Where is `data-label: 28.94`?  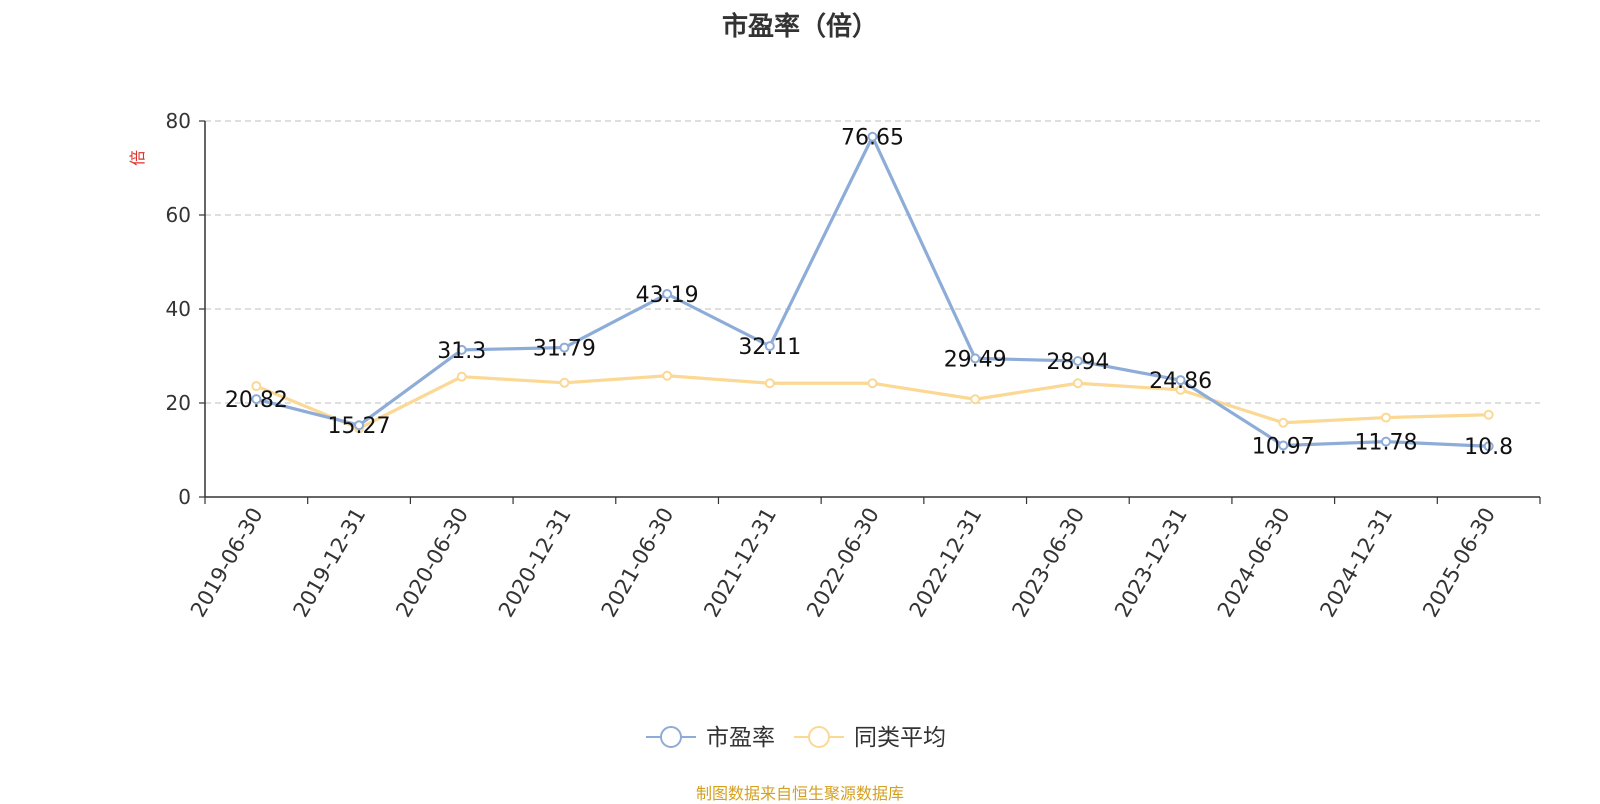
data-label: 28.94 is located at coordinates (1077, 362).